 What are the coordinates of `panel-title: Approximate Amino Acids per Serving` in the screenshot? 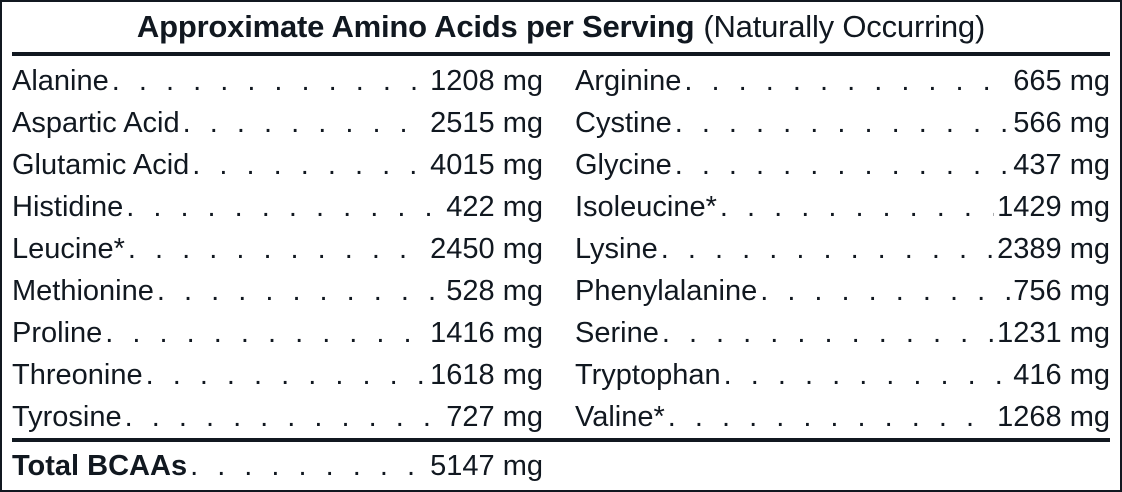 It's located at (415, 26).